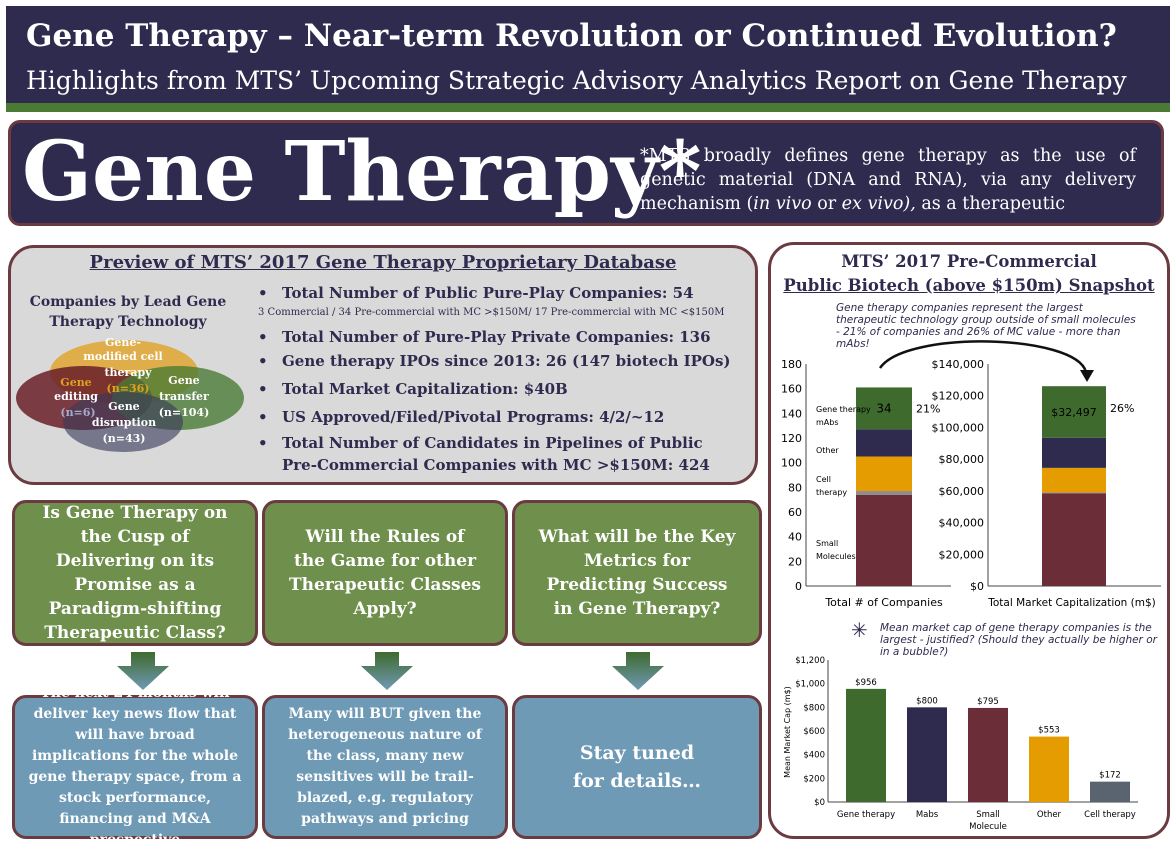  What do you see at coordinates (75, 382) in the screenshot?
I see `venn-label-editing-1: Gene` at bounding box center [75, 382].